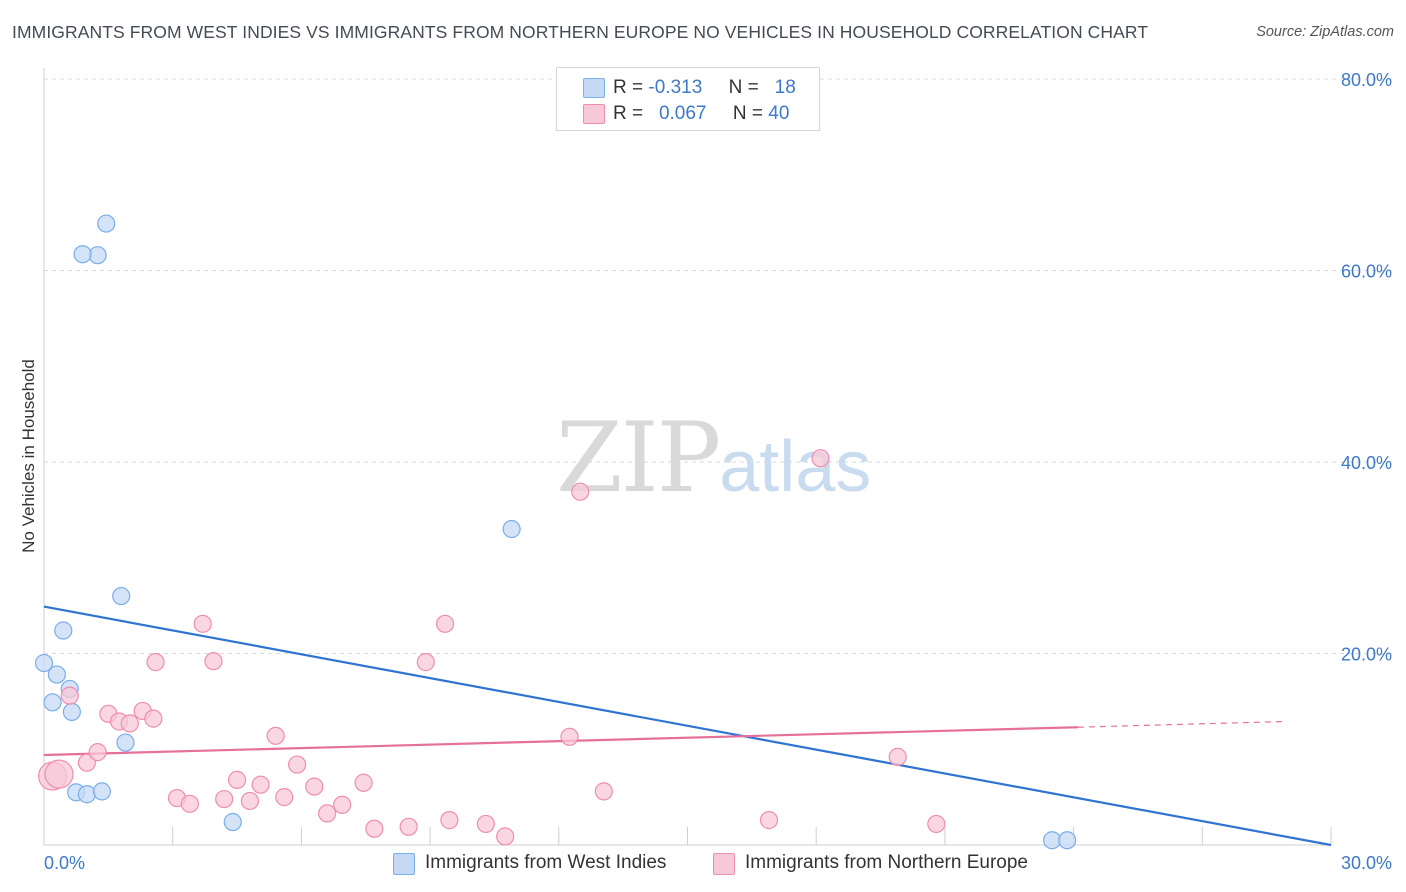 The width and height of the screenshot is (1406, 892). I want to click on y-axis-title: No Vehicles in Household, so click(28, 456).